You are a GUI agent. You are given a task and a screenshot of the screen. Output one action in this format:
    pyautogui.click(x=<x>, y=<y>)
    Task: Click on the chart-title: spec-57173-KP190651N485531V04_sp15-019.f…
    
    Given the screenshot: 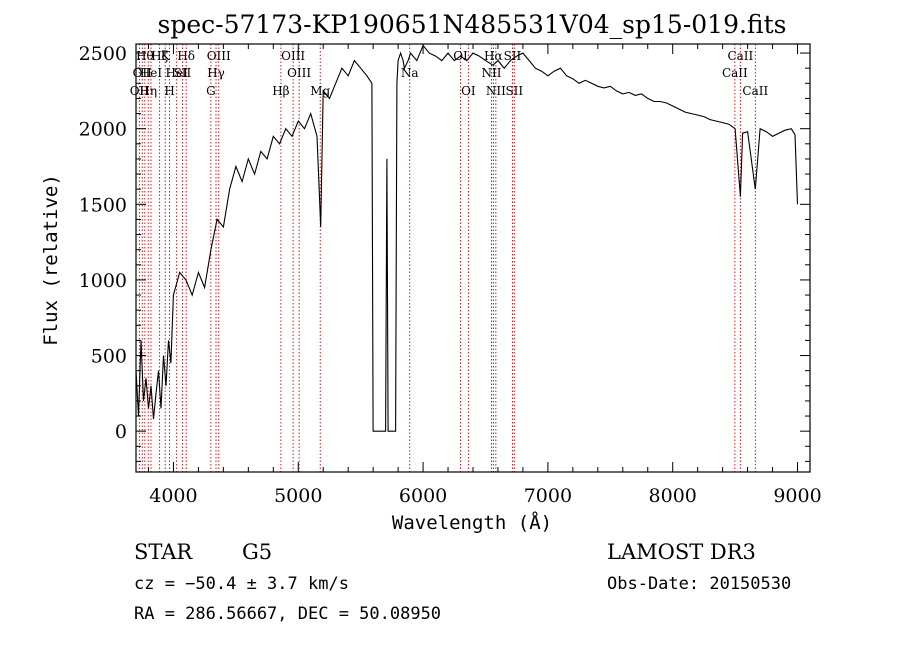 What is the action you would take?
    pyautogui.click(x=472, y=24)
    